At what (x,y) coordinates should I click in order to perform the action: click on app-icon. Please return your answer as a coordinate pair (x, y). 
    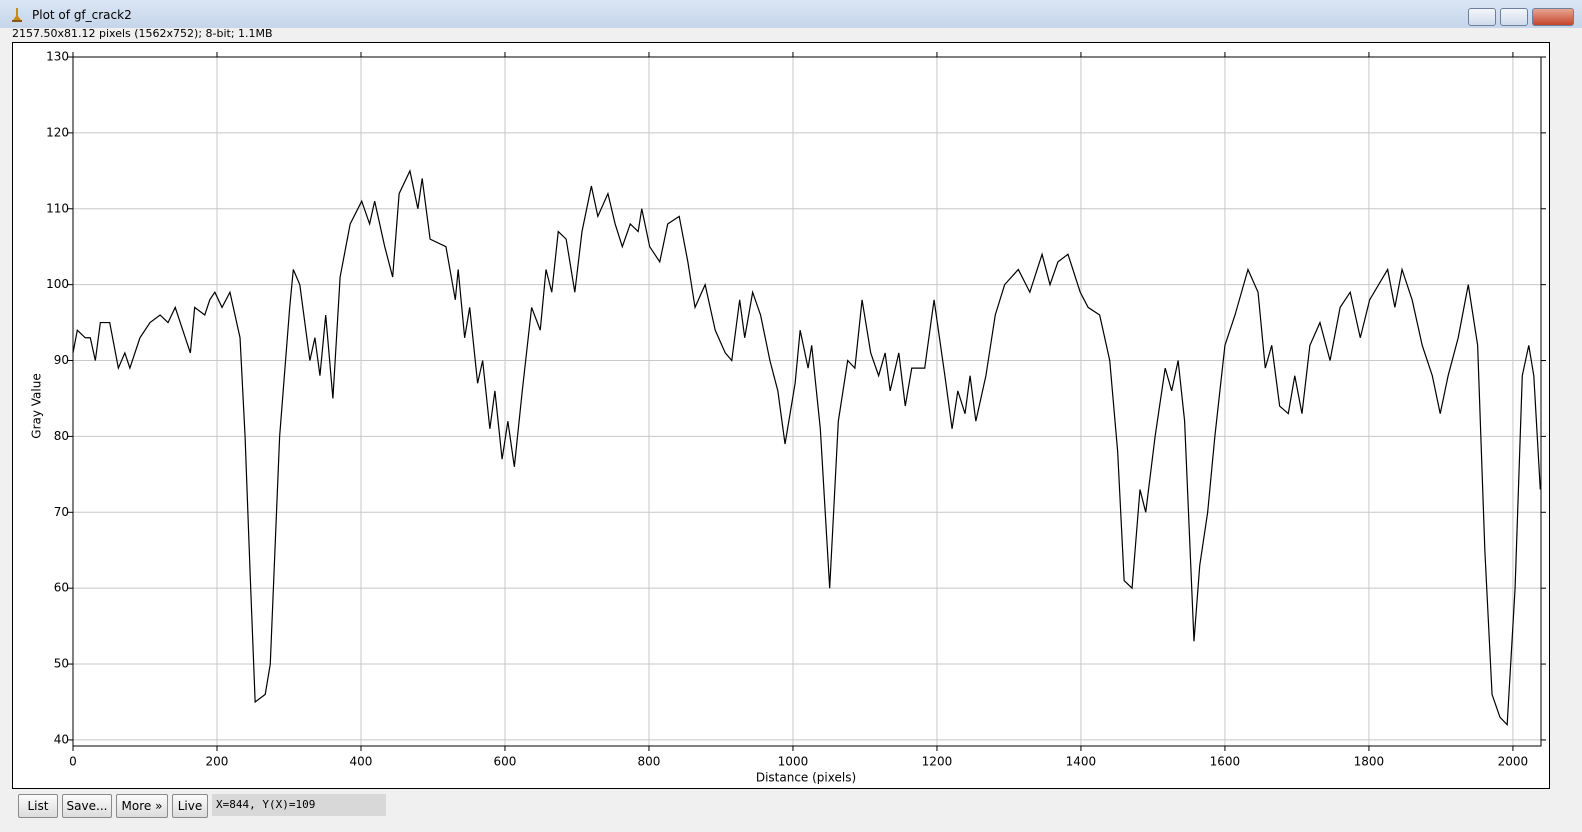
    Looking at the image, I should click on (17, 15).